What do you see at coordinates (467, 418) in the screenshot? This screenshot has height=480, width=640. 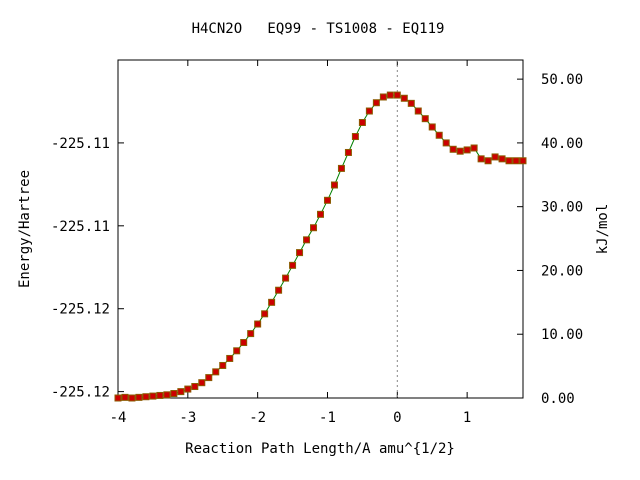 I see `x-tick-label: 1` at bounding box center [467, 418].